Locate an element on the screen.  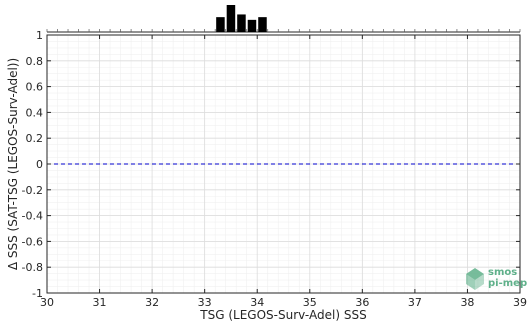
x-tick-label: 30 is located at coordinates (47, 302).